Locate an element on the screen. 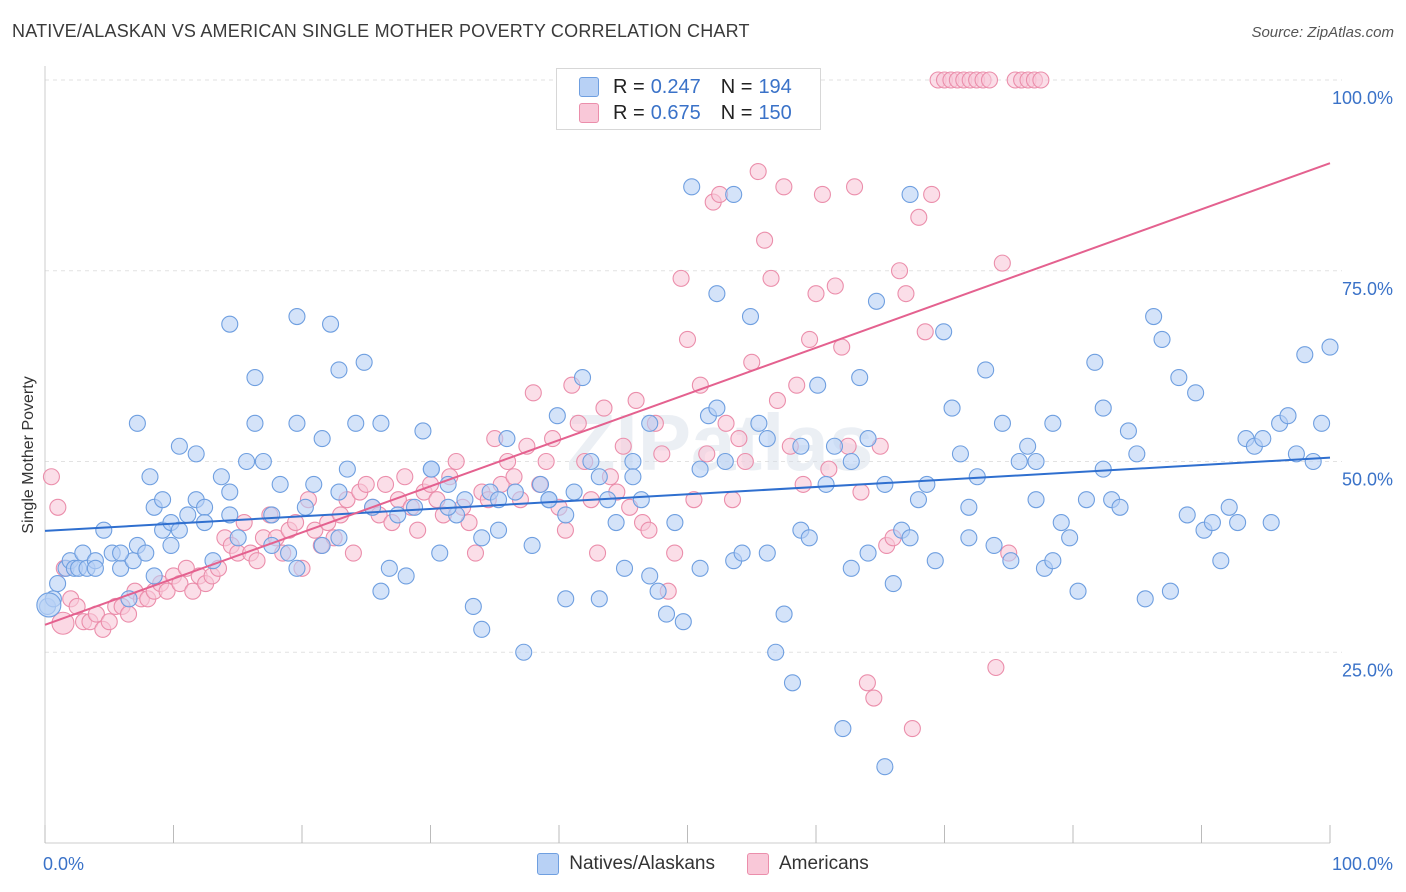  r-label: R = is located at coordinates (629, 112).